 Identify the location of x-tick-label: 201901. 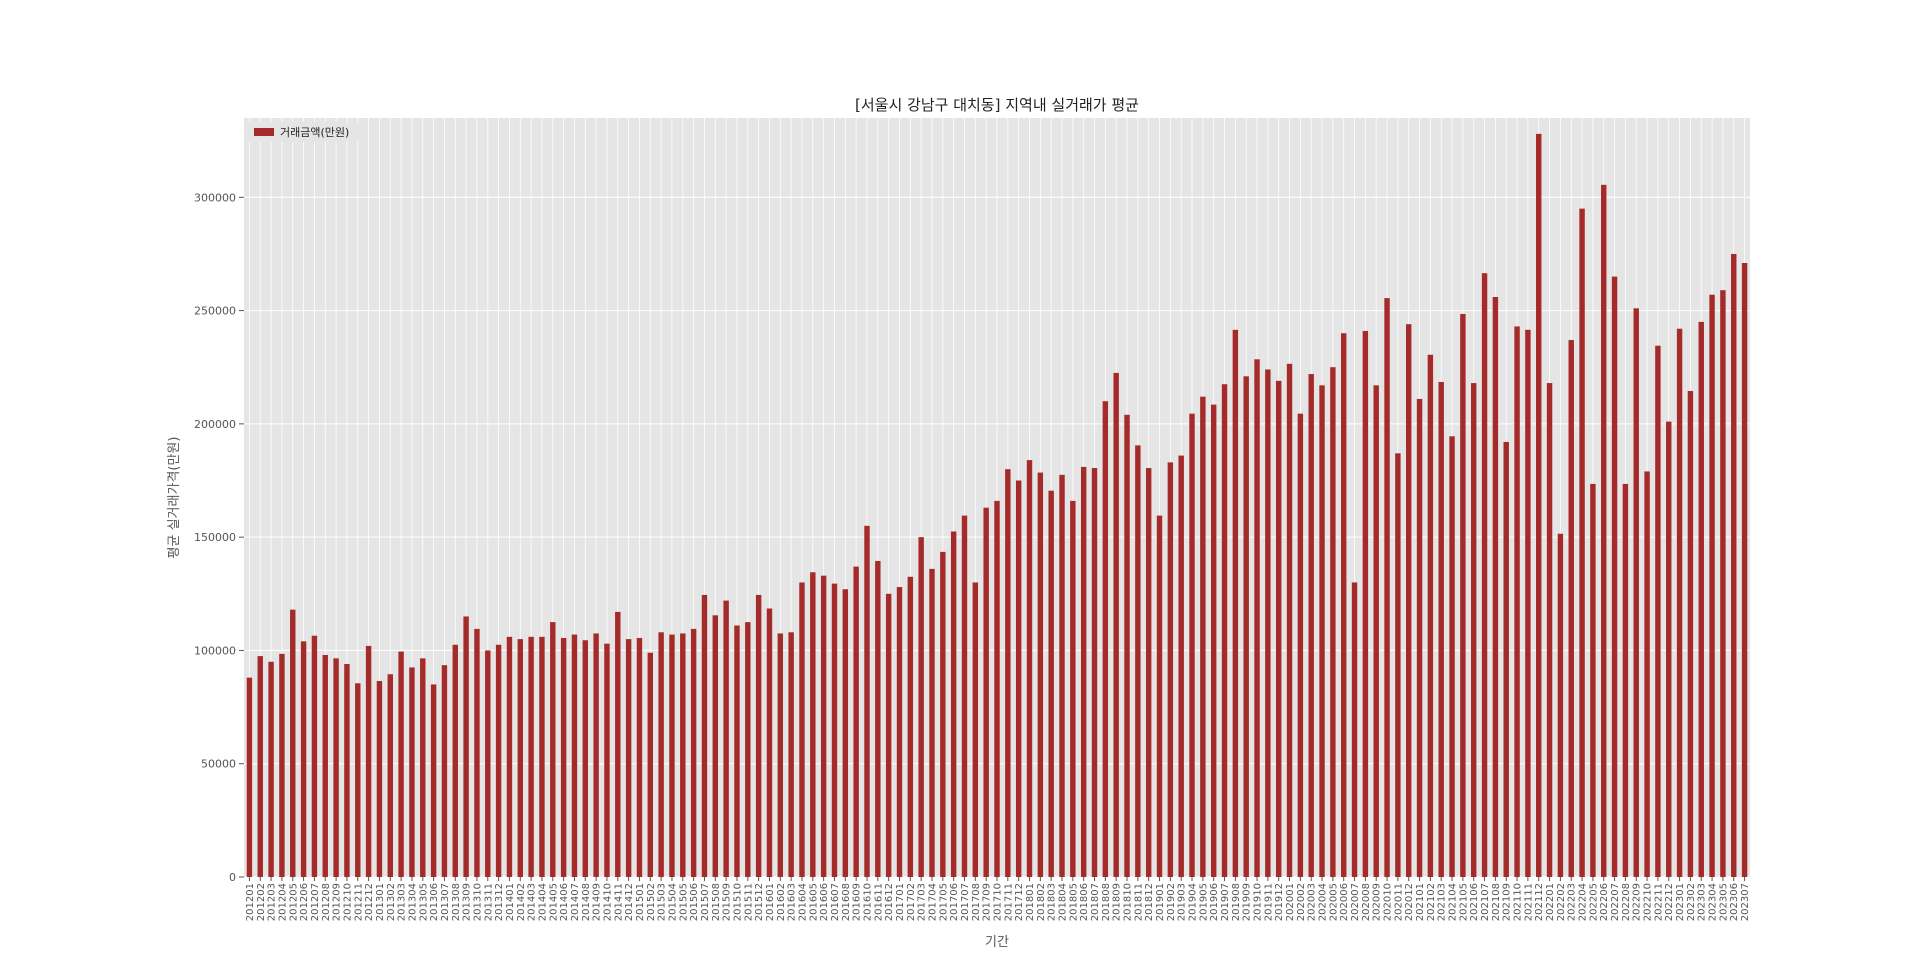
(1160, 902).